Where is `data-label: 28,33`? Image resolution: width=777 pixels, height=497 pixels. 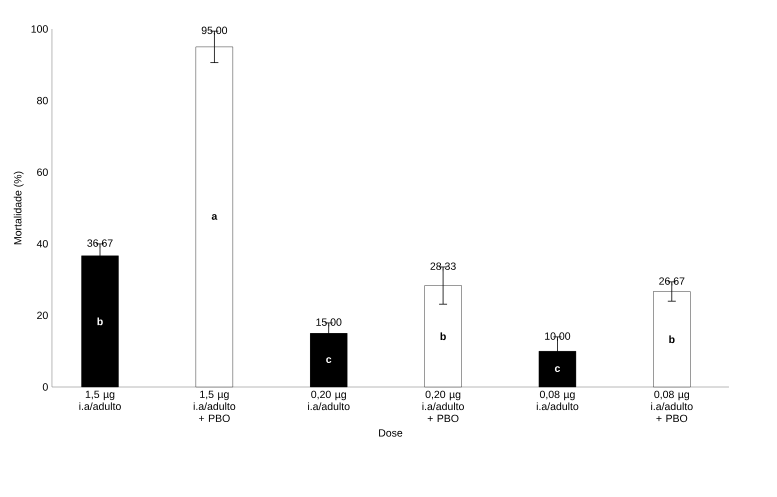 data-label: 28,33 is located at coordinates (443, 267).